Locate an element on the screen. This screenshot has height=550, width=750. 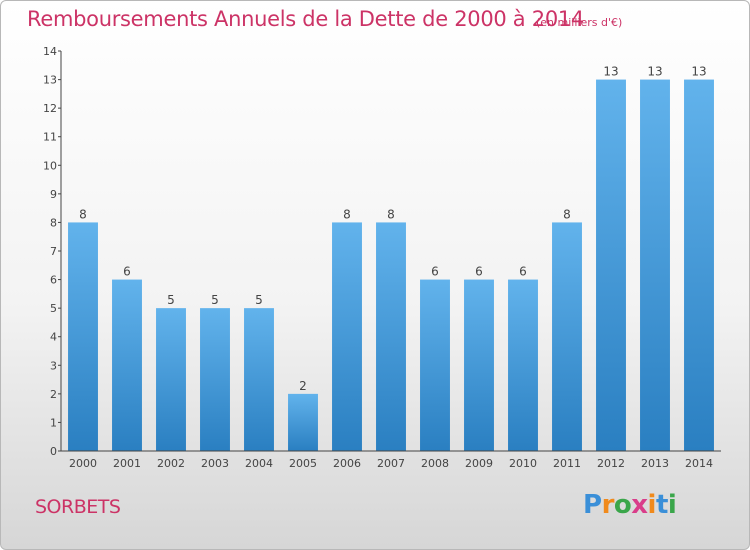
y-tick-label-11: 11 is located at coordinates (50, 137).